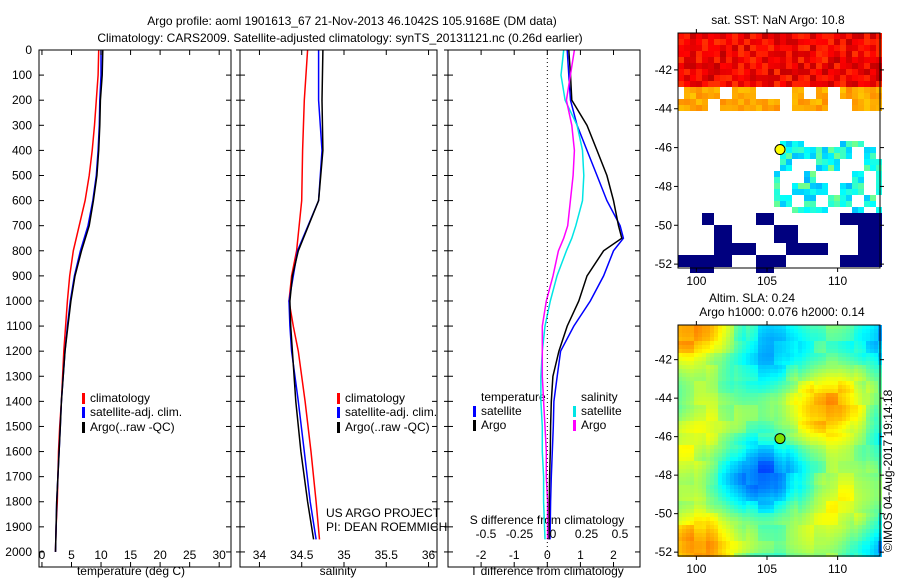 The image size is (900, 580). Describe the element at coordinates (386, 527) in the screenshot. I see `credit-line-2: PI: DEAN ROEMMICH` at that location.